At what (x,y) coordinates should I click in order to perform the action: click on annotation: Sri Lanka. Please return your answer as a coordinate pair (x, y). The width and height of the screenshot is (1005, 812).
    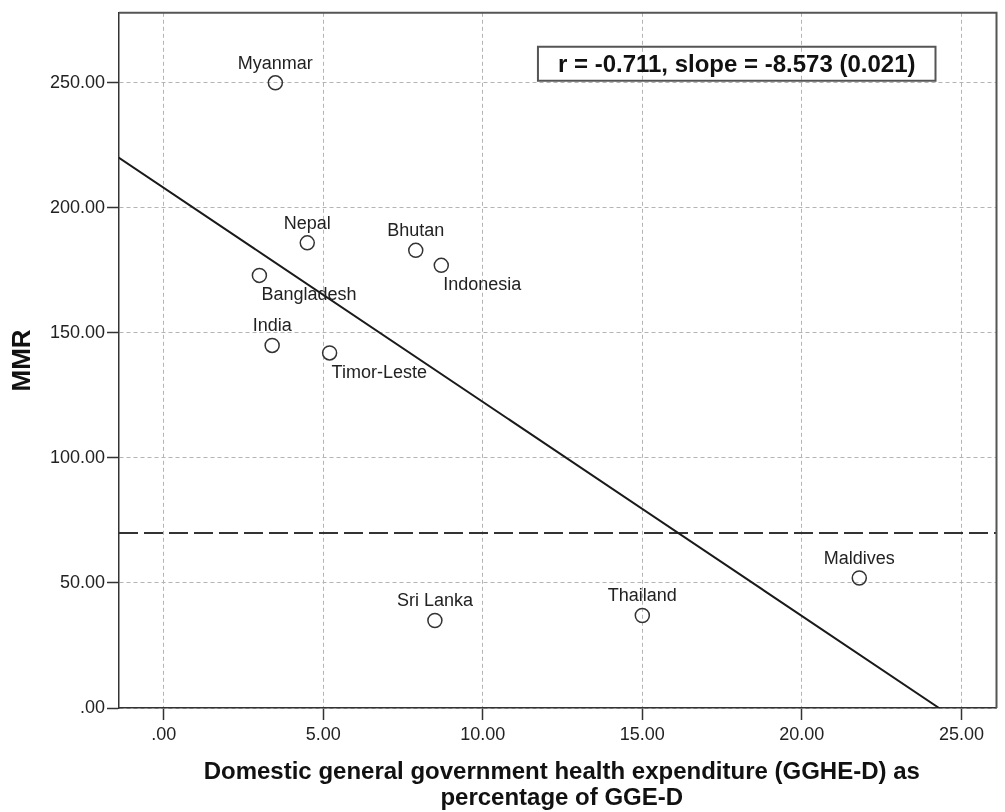
    Looking at the image, I should click on (435, 600).